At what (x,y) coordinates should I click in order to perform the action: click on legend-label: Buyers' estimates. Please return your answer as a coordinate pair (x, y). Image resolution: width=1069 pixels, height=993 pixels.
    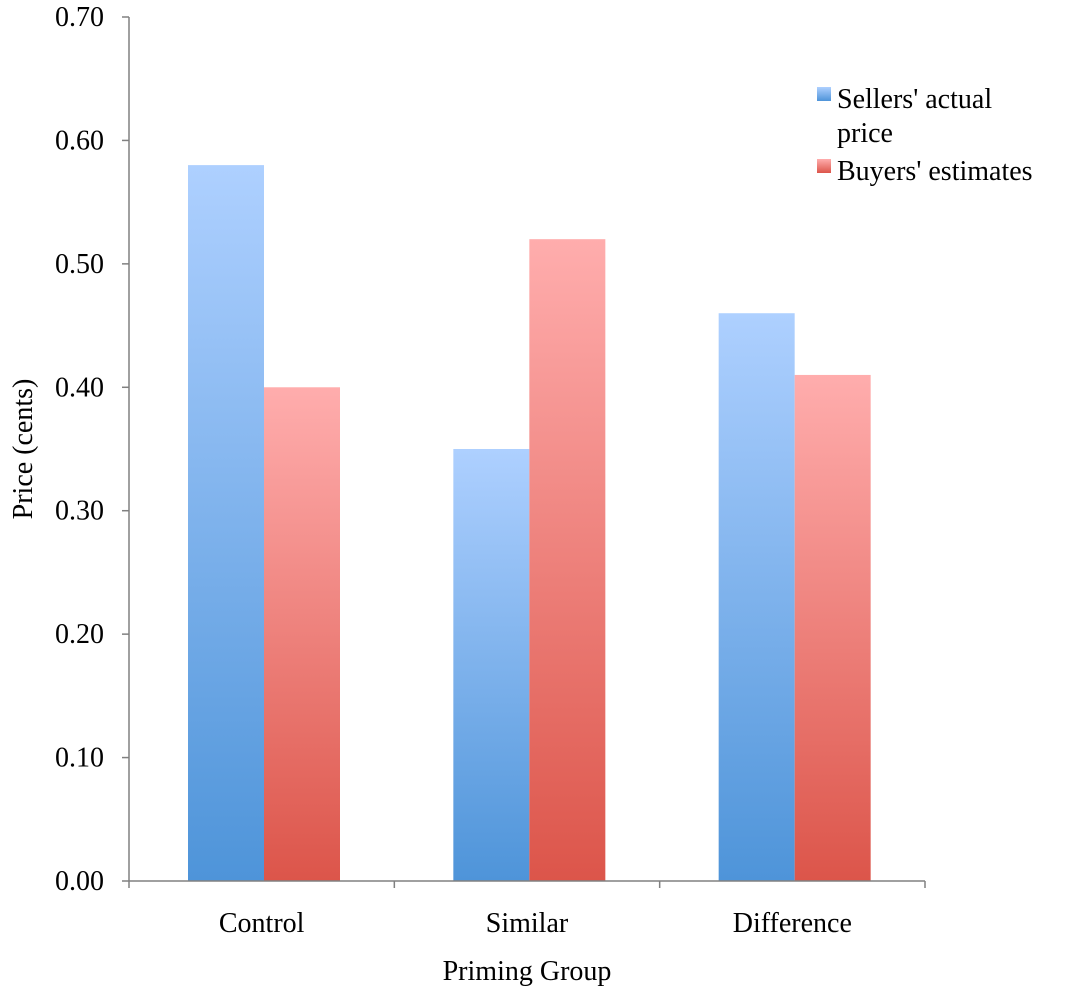
    Looking at the image, I should click on (935, 171).